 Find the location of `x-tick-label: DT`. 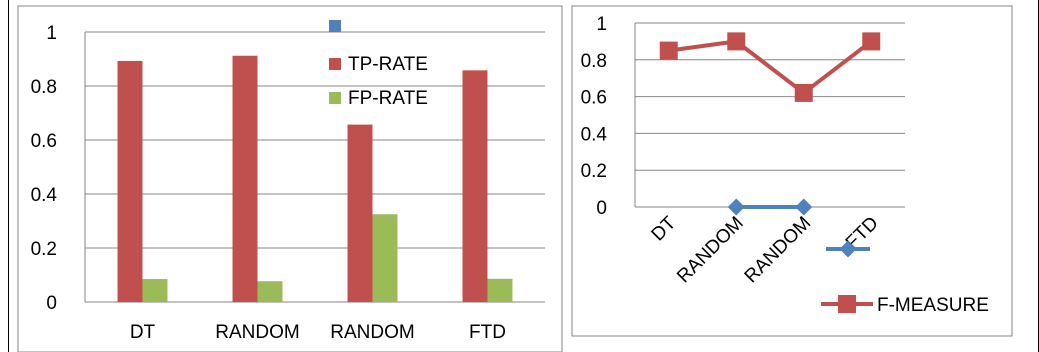

x-tick-label: DT is located at coordinates (143, 332).